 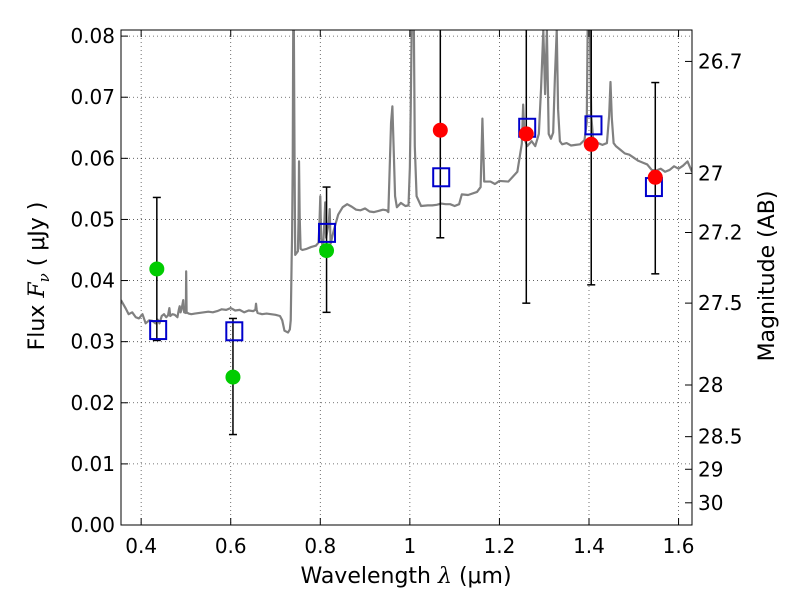 I want to click on y-tick-label: 0.00, so click(x=92, y=525).